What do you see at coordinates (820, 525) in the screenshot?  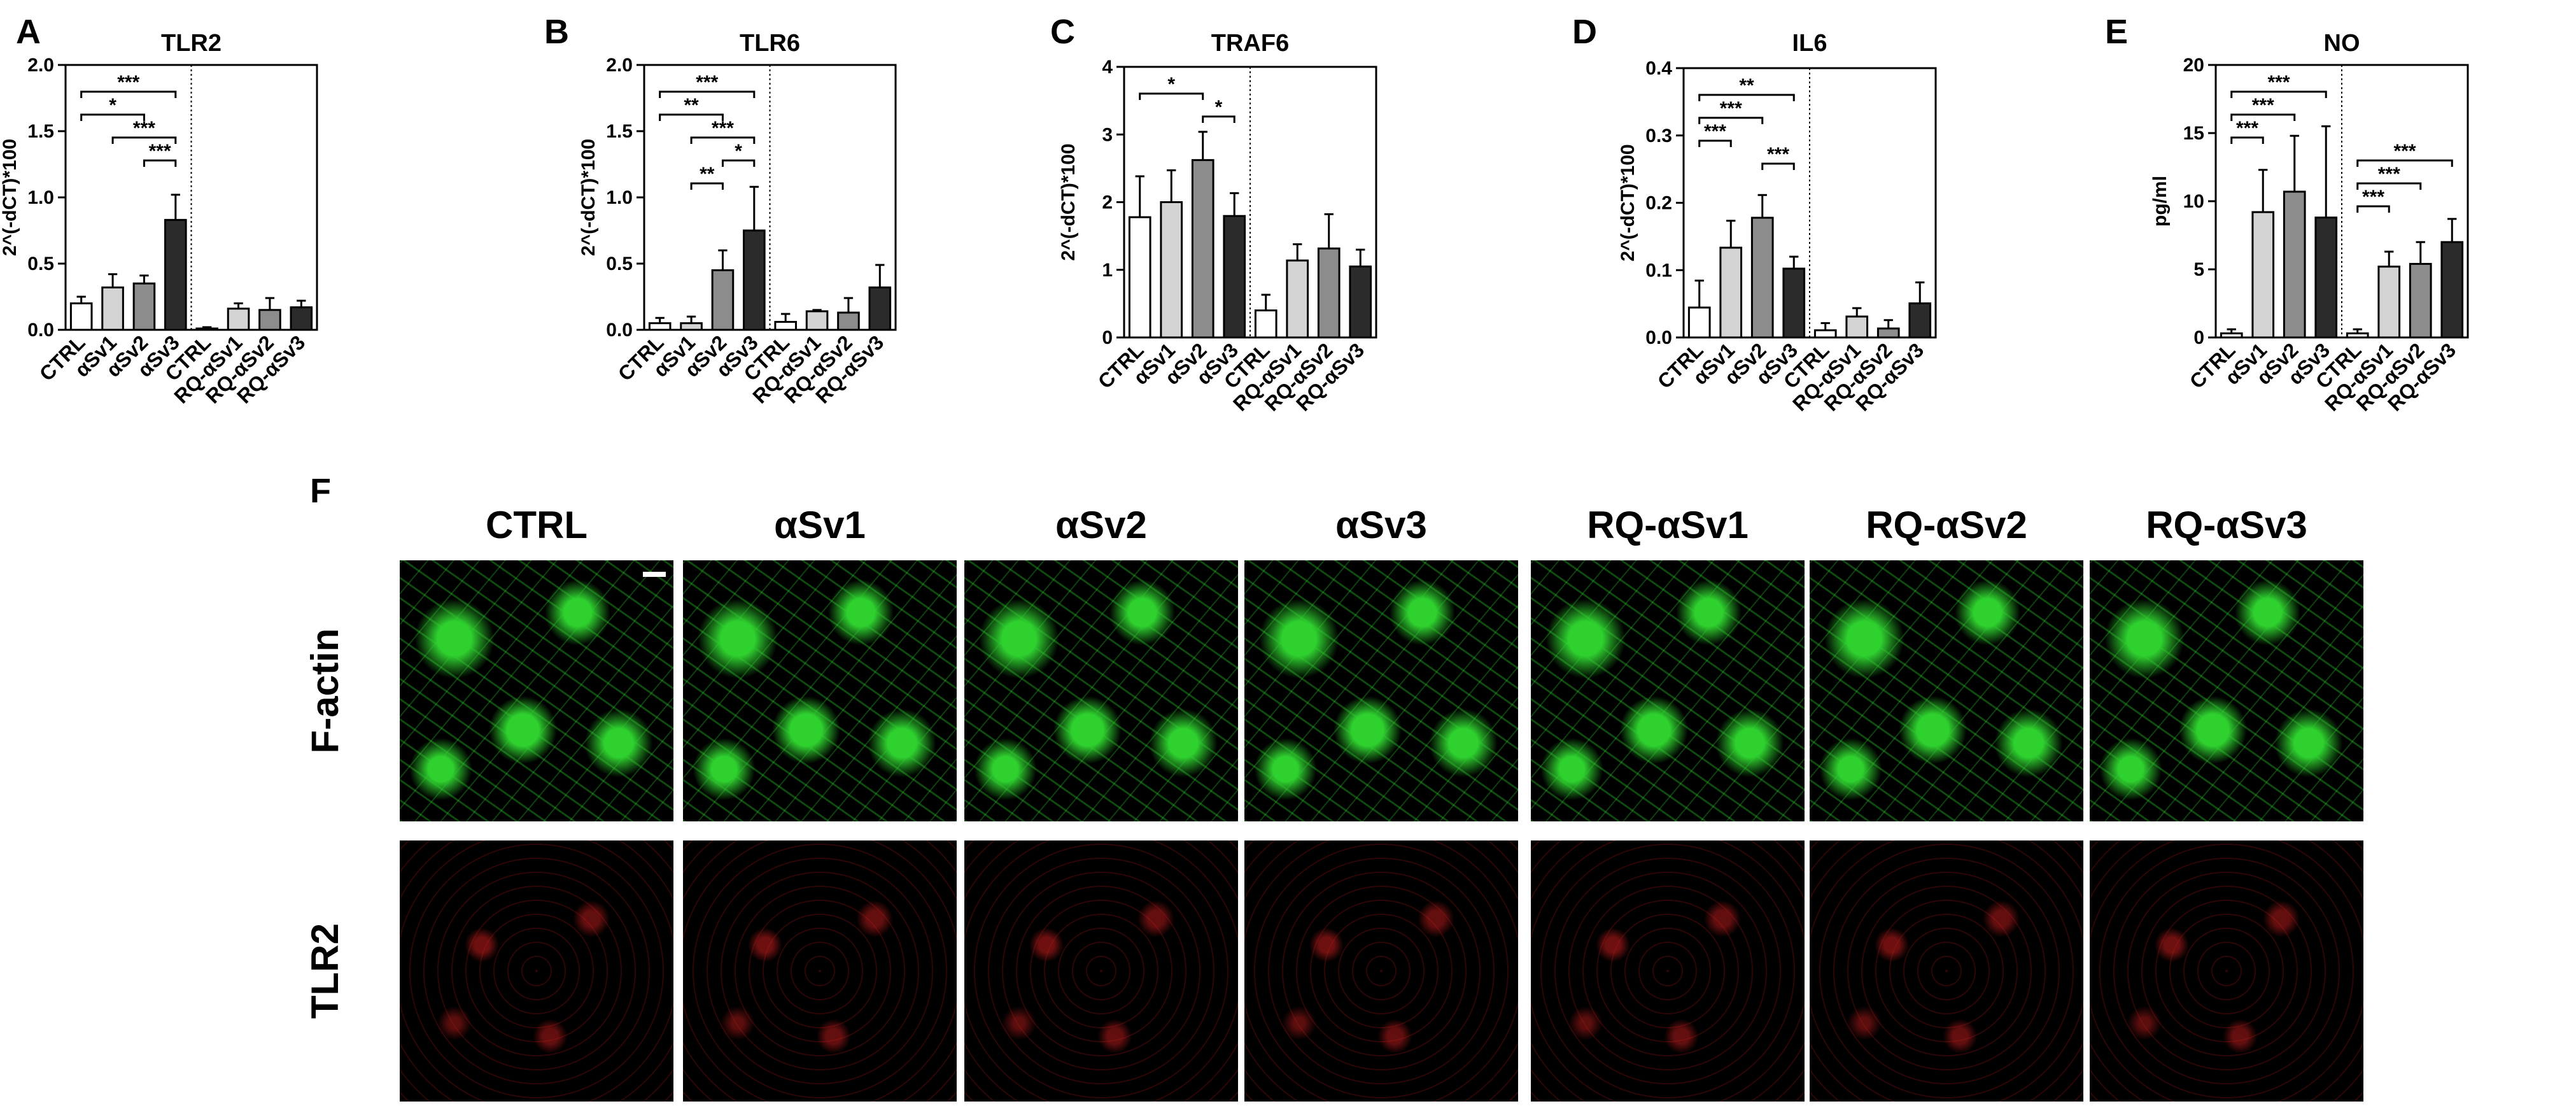 I see `image-column-label: αSv1` at bounding box center [820, 525].